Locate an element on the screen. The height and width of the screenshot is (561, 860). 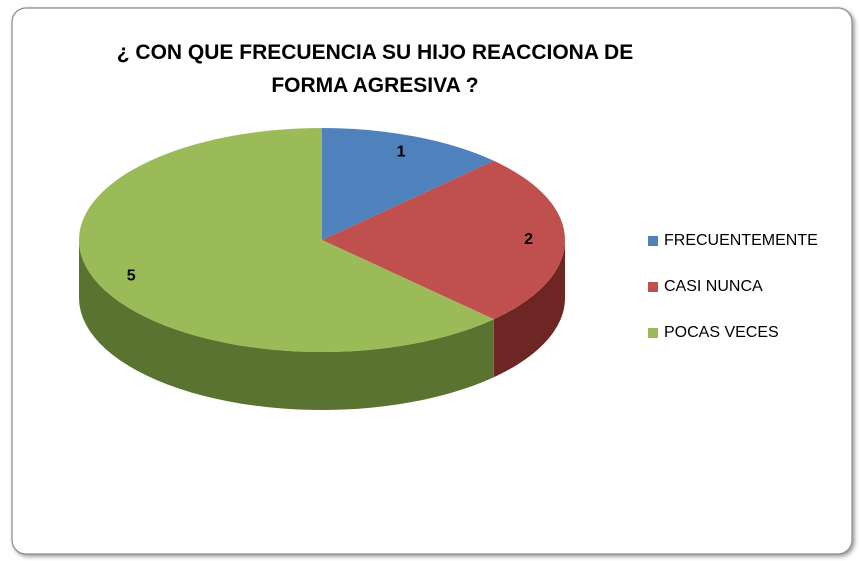
data-label: 2 is located at coordinates (528, 239).